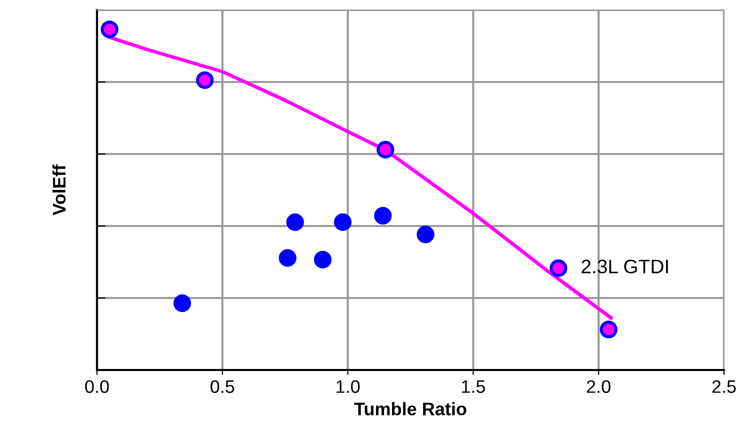 Image resolution: width=739 pixels, height=440 pixels. What do you see at coordinates (59, 190) in the screenshot?
I see `y-axis-title: VolEff` at bounding box center [59, 190].